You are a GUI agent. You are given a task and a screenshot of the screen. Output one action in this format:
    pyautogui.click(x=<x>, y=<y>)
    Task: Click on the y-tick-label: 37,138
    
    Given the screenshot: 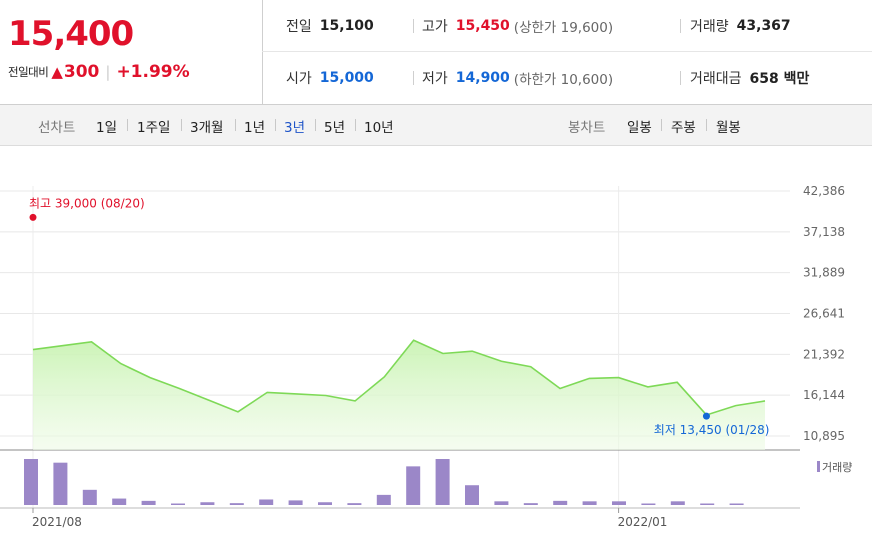 What is the action you would take?
    pyautogui.click(x=824, y=232)
    